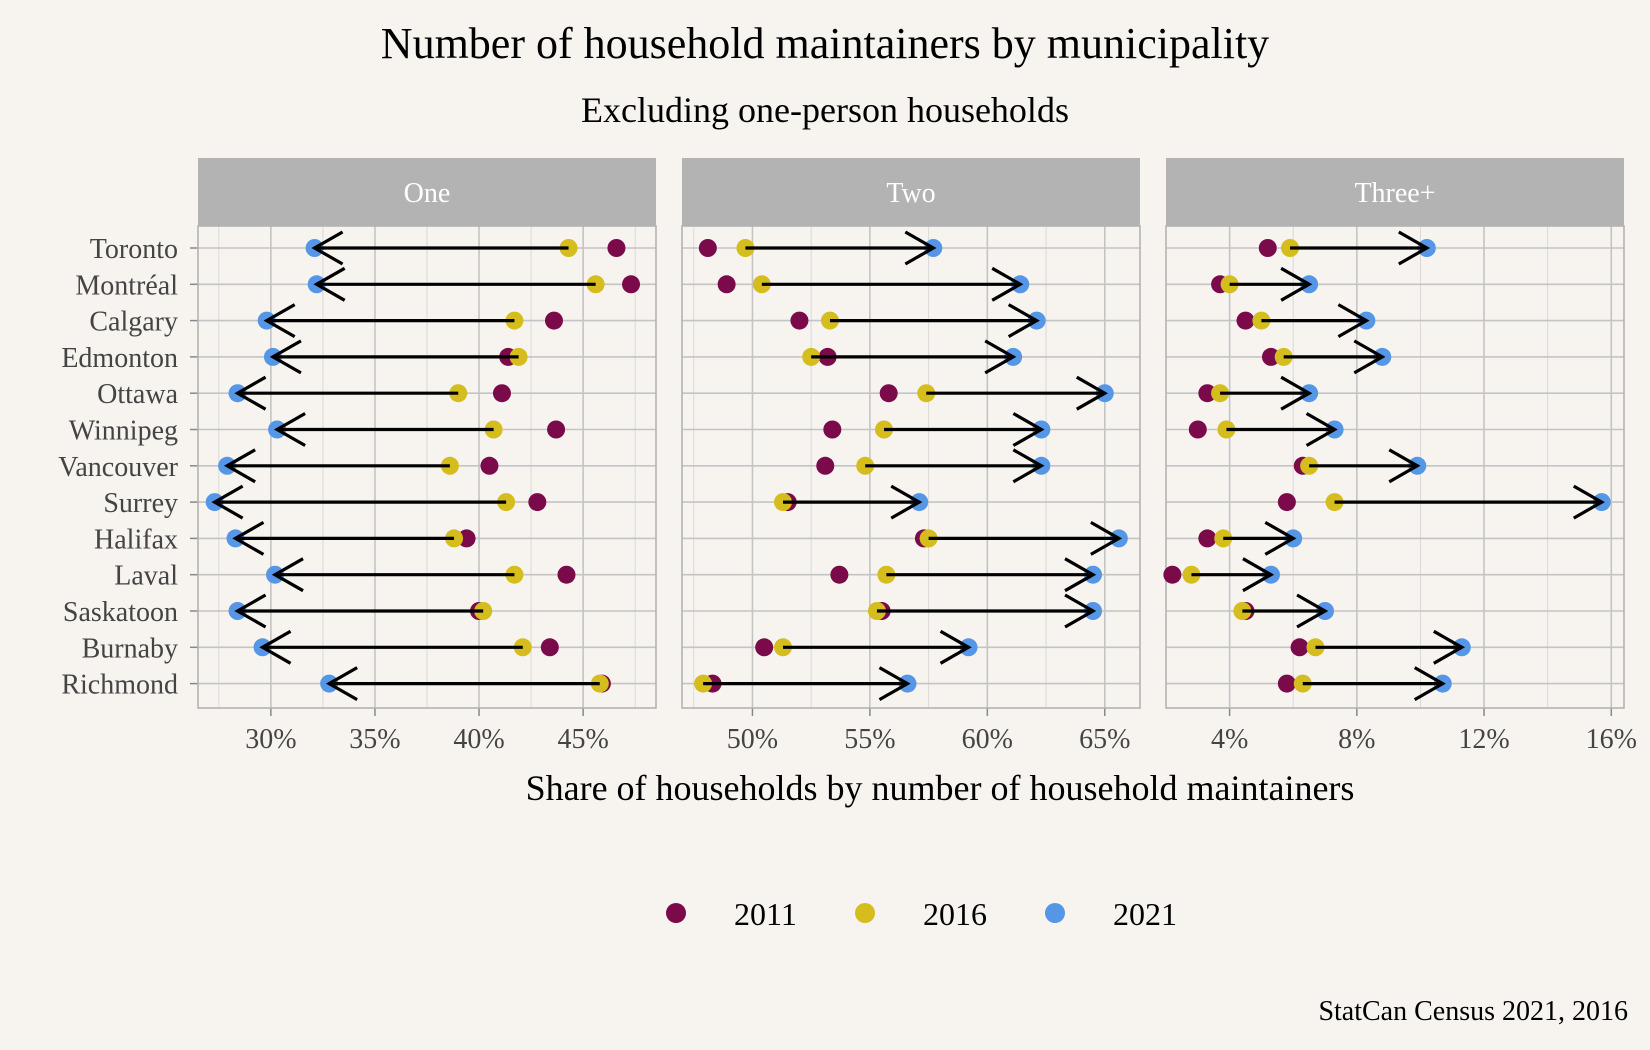 The width and height of the screenshot is (1650, 1050). Describe the element at coordinates (1145, 914) in the screenshot. I see `legend-label: 2021` at that location.